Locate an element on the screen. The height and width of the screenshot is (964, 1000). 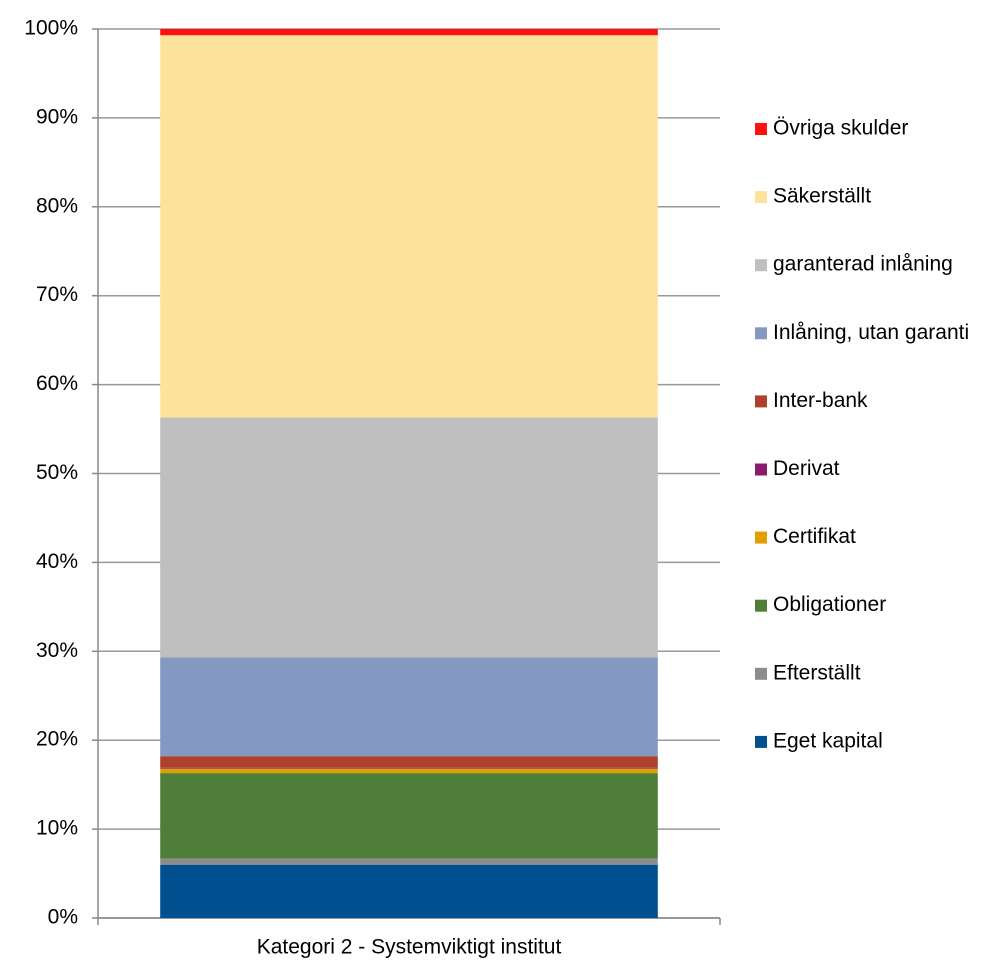
legend-label: Säkerställt is located at coordinates (822, 196).